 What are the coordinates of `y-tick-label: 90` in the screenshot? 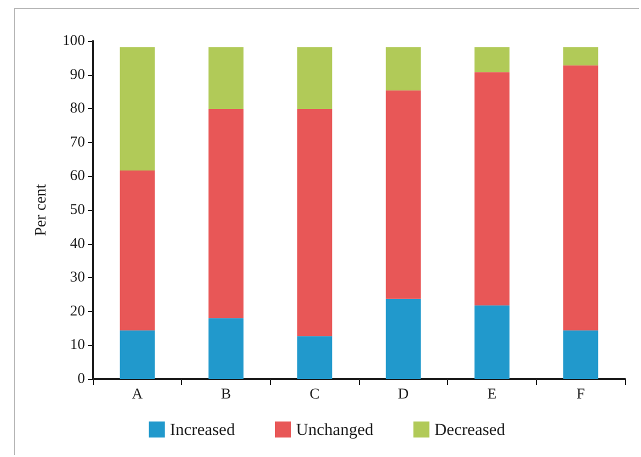 It's located at (77, 74).